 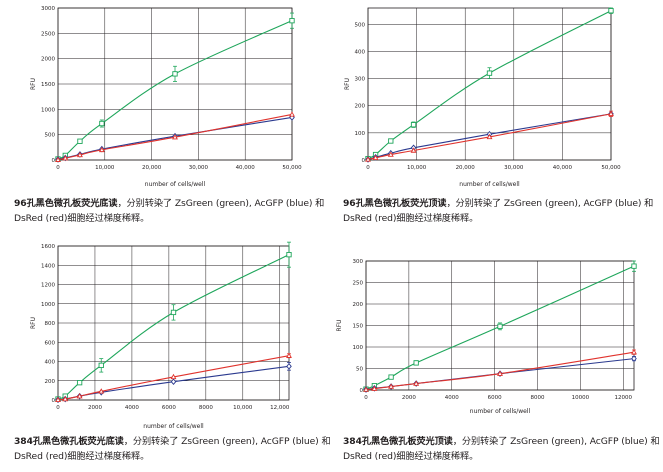 I want to click on y-tick-label: 1600, so click(x=48, y=247).